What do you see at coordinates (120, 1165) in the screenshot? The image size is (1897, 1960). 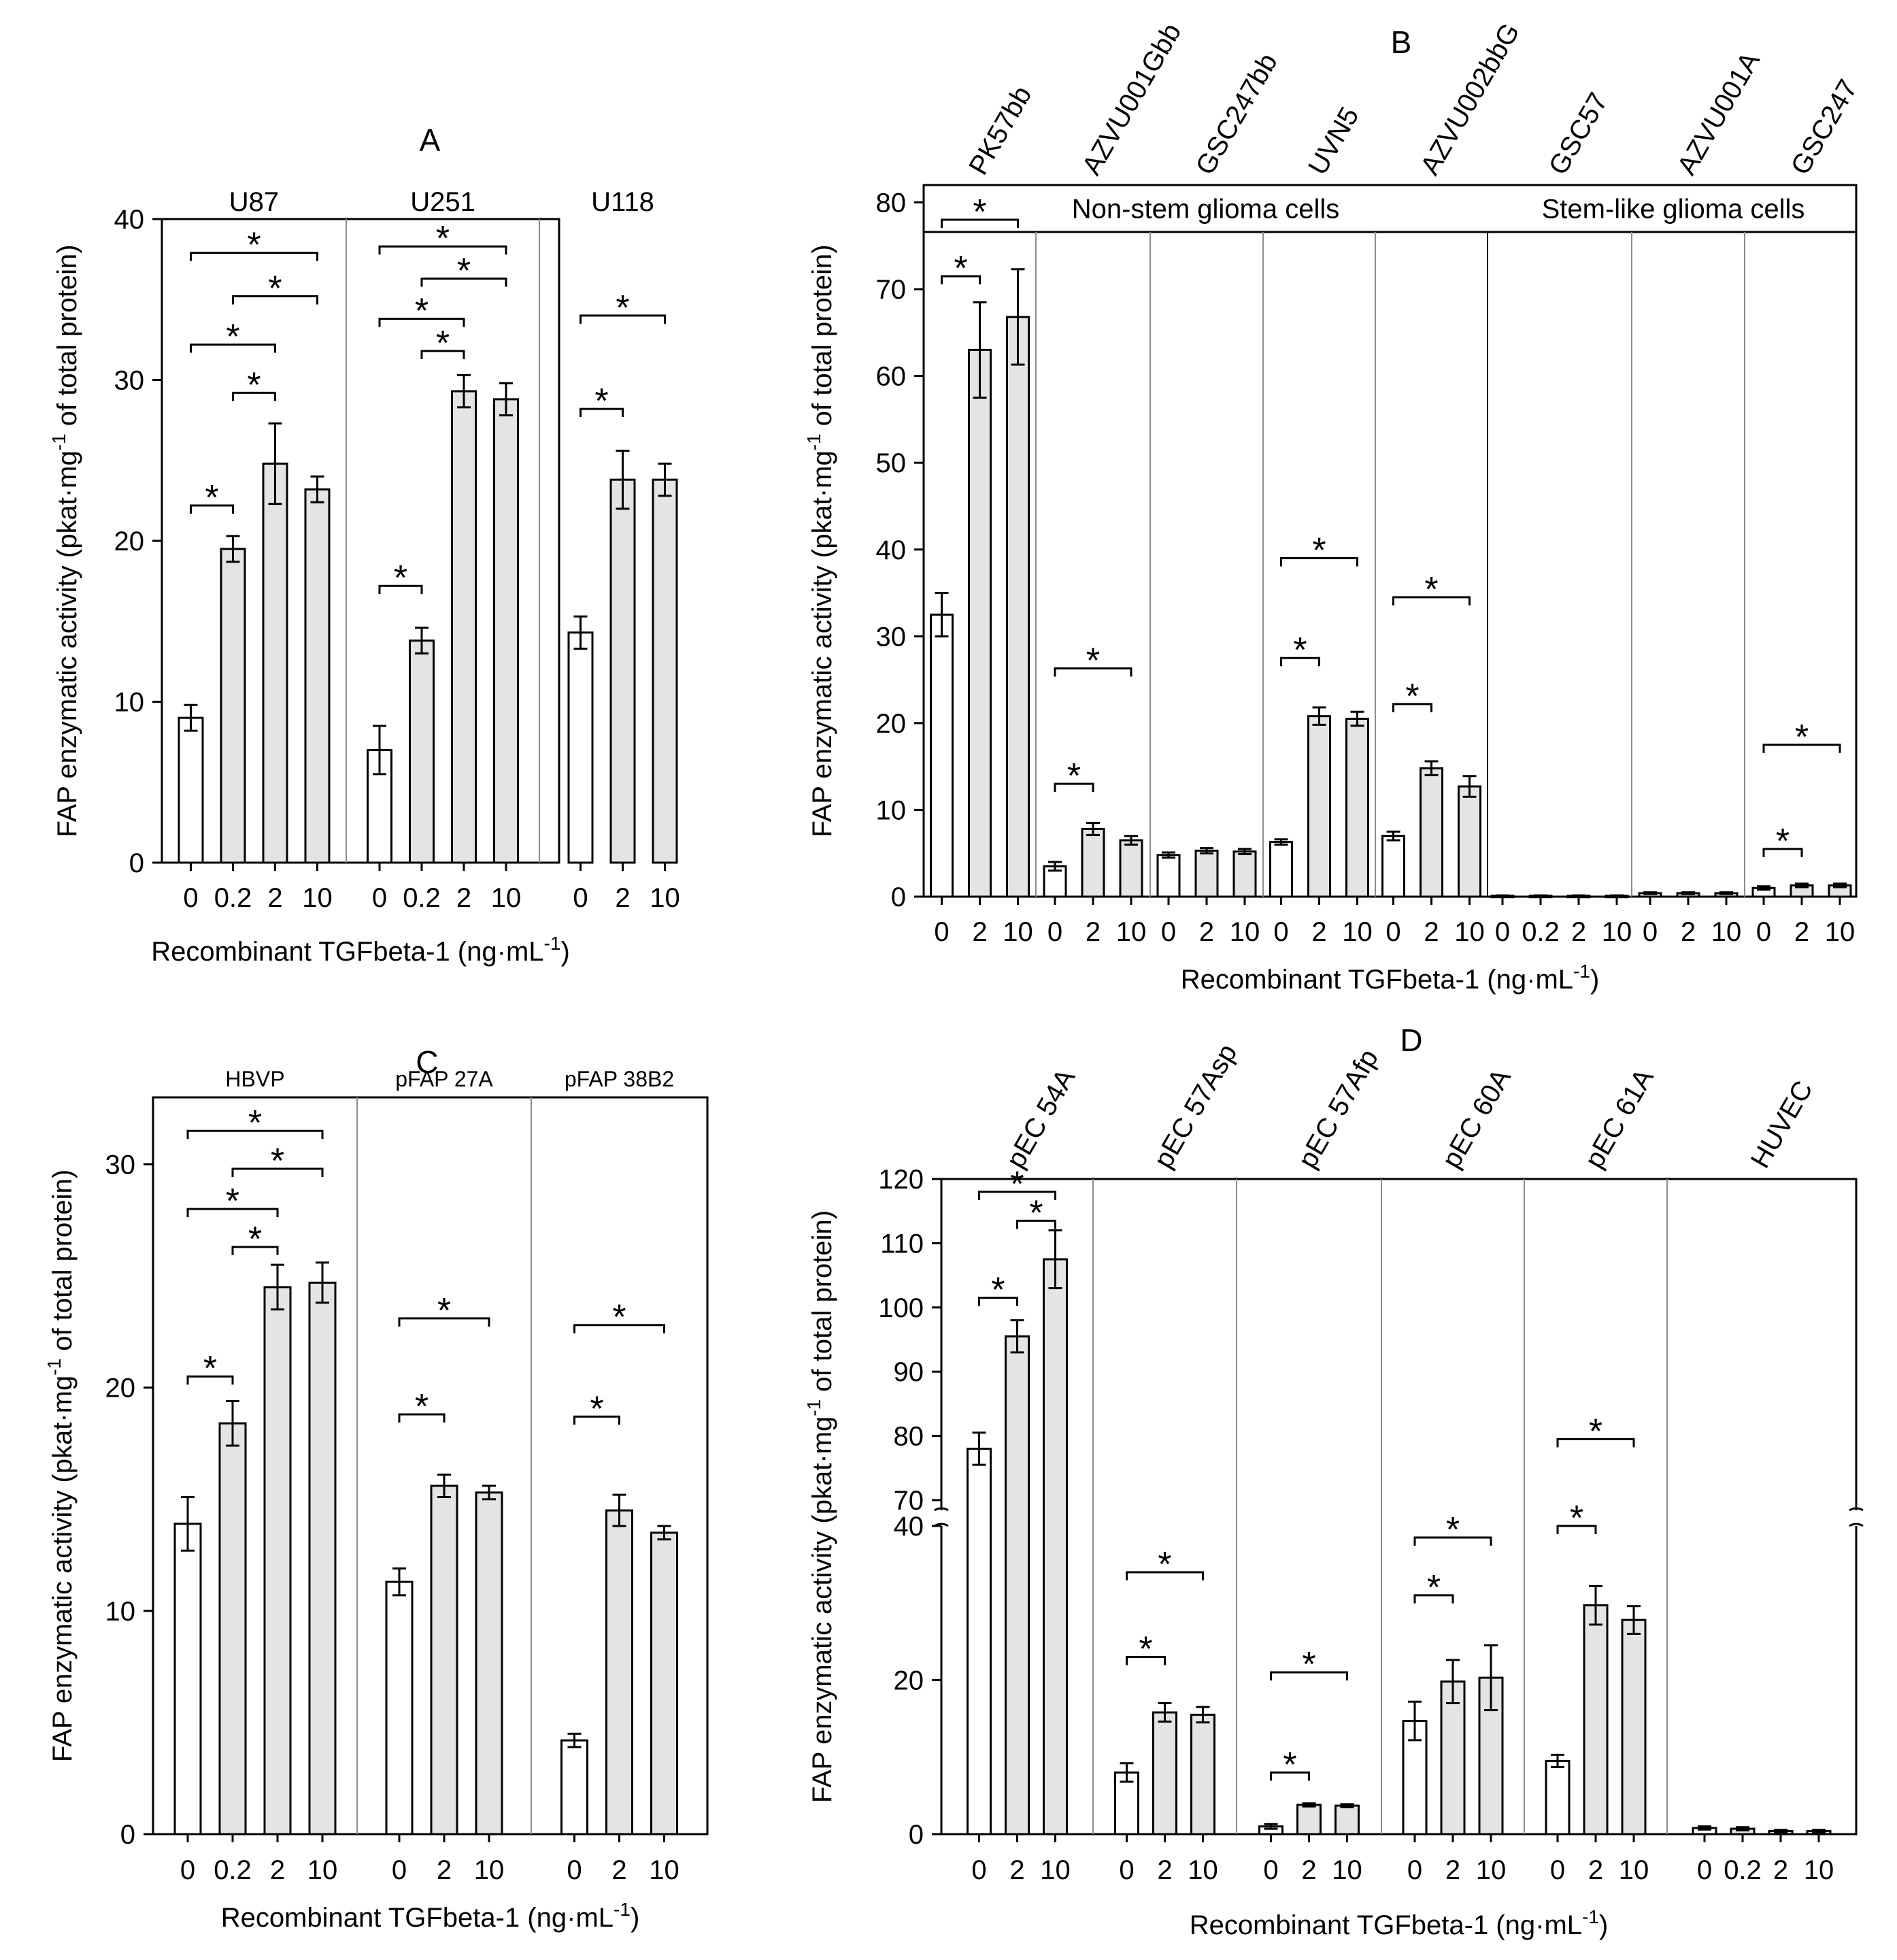 I see `y-tick-label-C: 30` at bounding box center [120, 1165].